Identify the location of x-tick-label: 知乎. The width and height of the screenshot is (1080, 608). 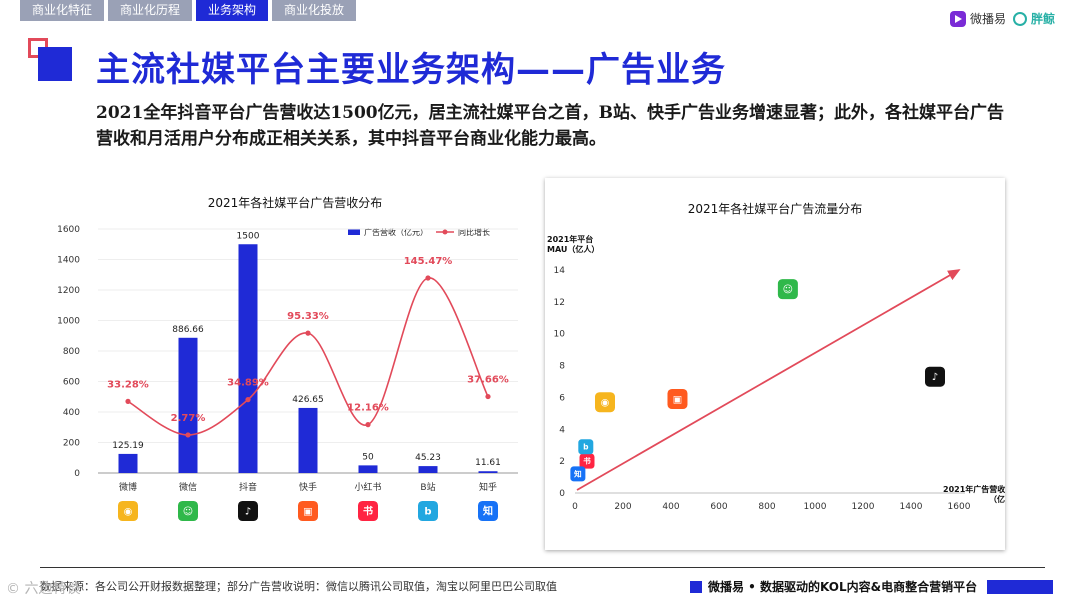
(488, 487).